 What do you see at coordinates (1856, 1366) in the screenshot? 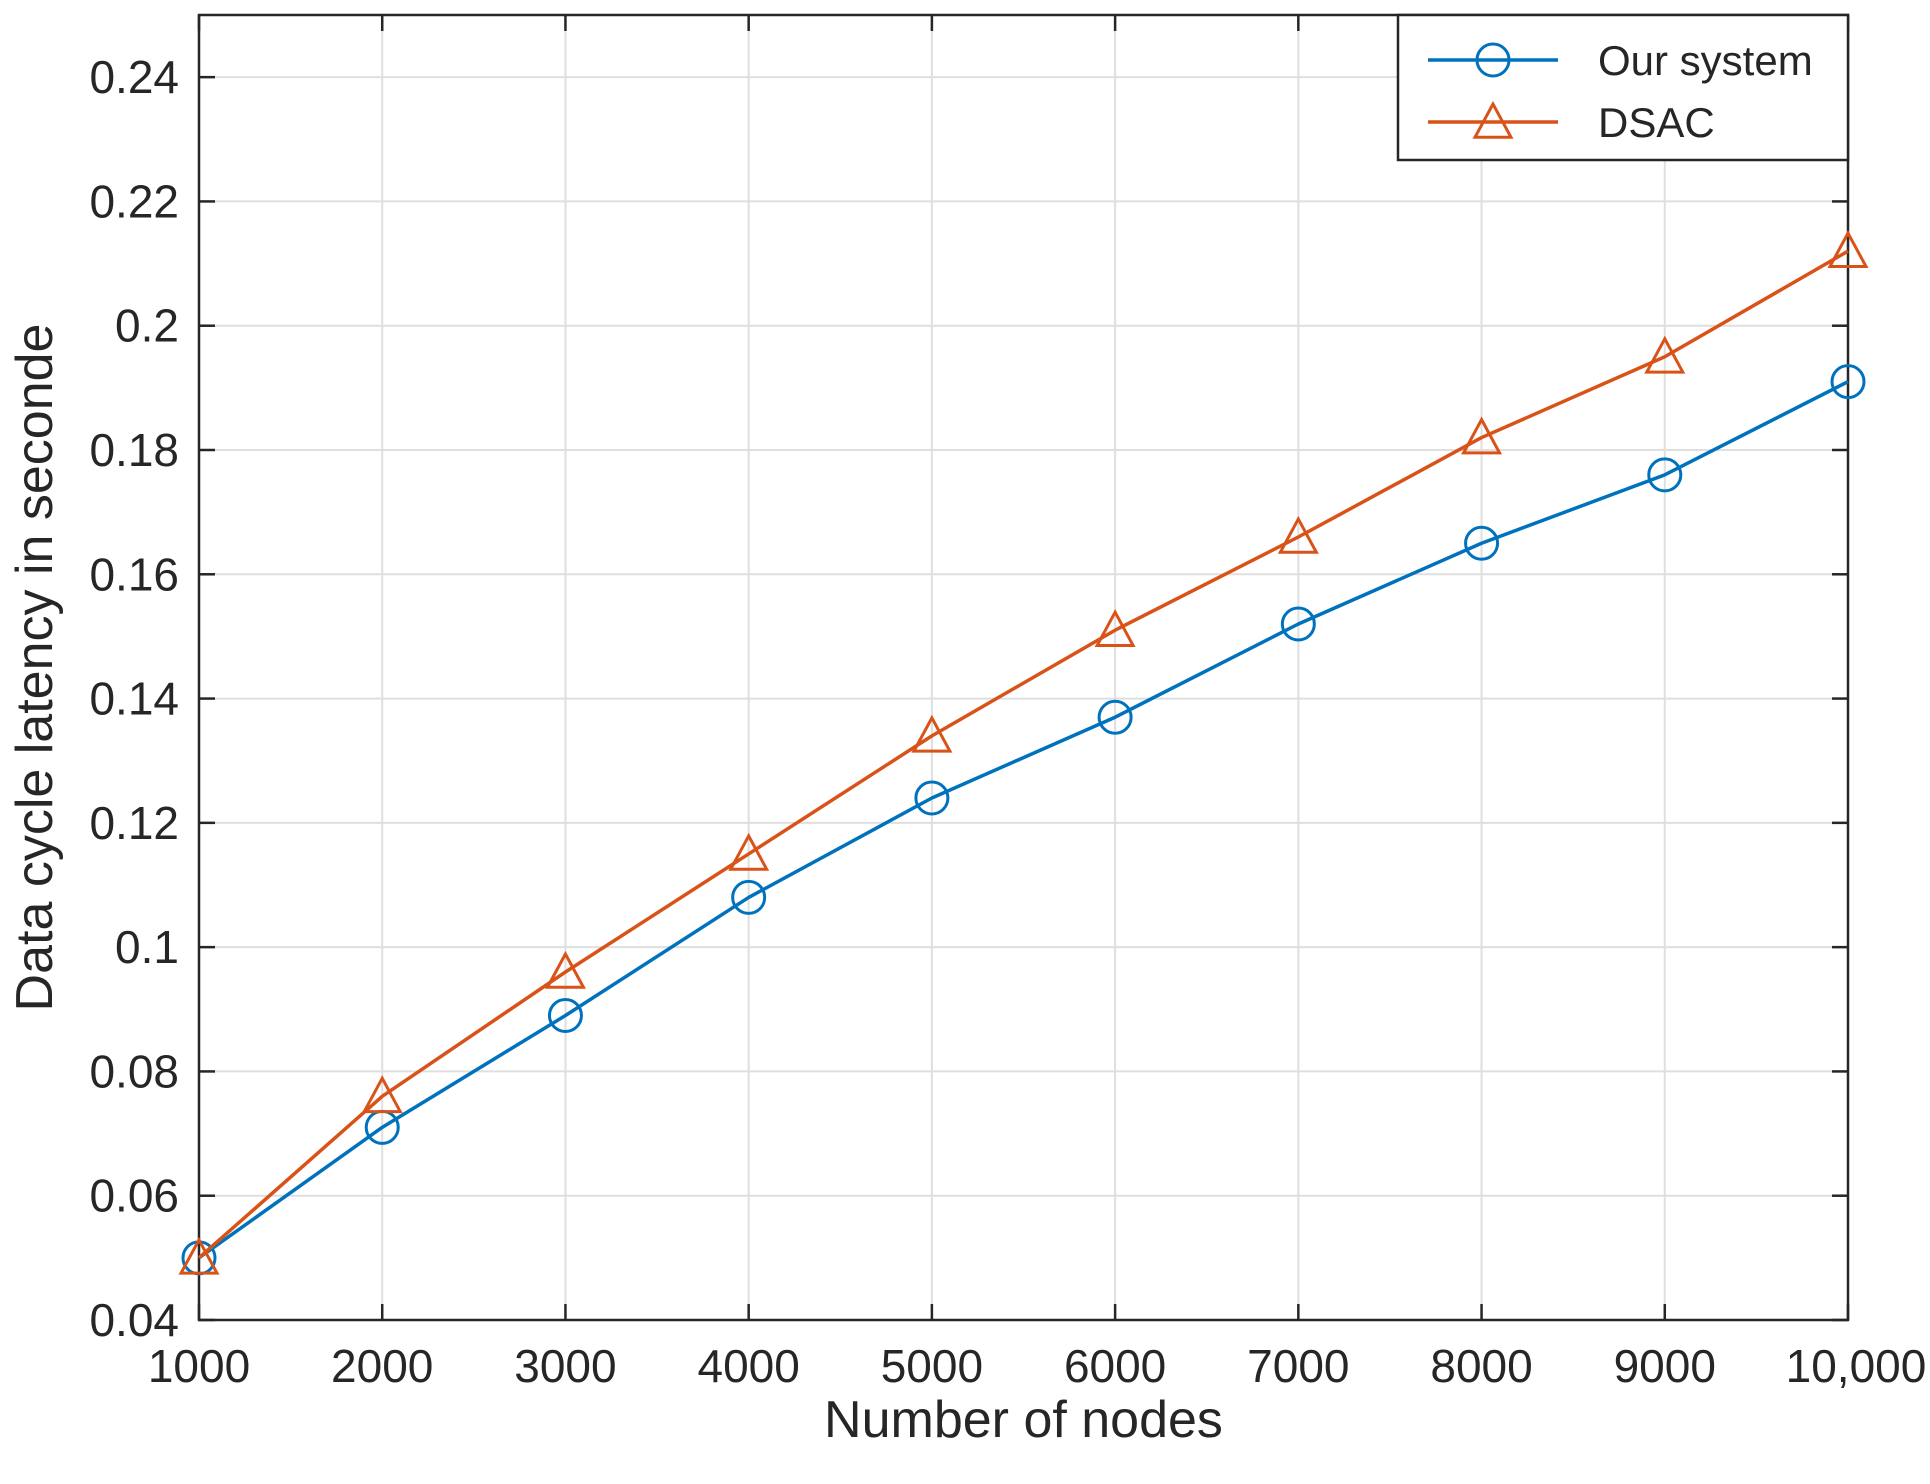
I see `x-tick-label: 10,000` at bounding box center [1856, 1366].